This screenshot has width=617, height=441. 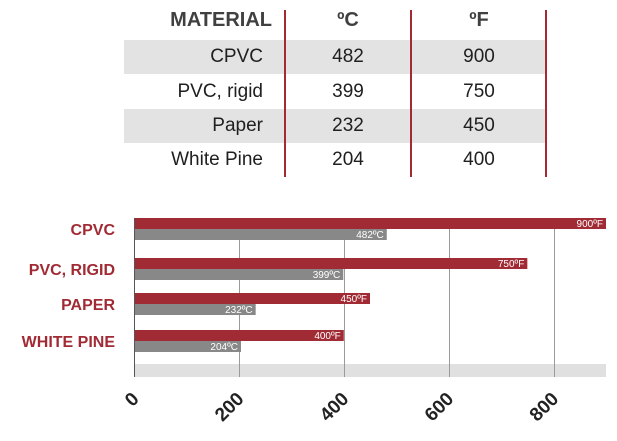 I want to click on header-fahrenheit: ºF, so click(x=479, y=19).